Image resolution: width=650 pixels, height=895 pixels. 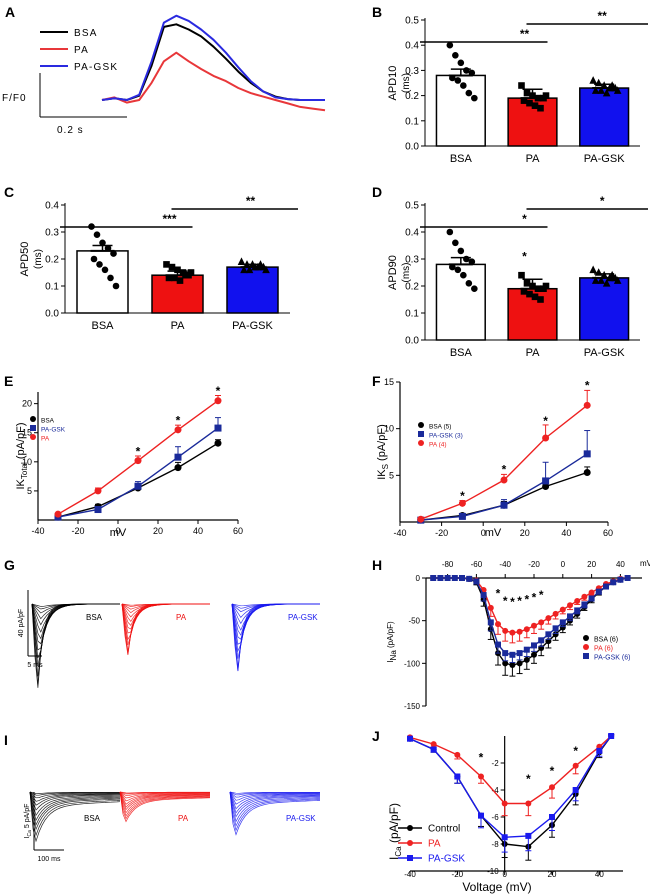 What do you see at coordinates (52, 287) in the screenshot?
I see `y-tick-label: 0.1` at bounding box center [52, 287].